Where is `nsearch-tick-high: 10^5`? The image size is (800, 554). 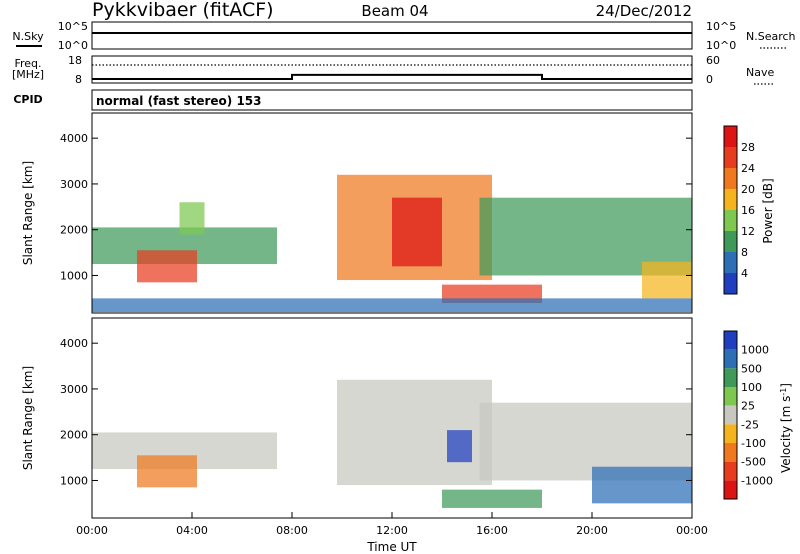
nsearch-tick-high: 10^5 is located at coordinates (721, 26).